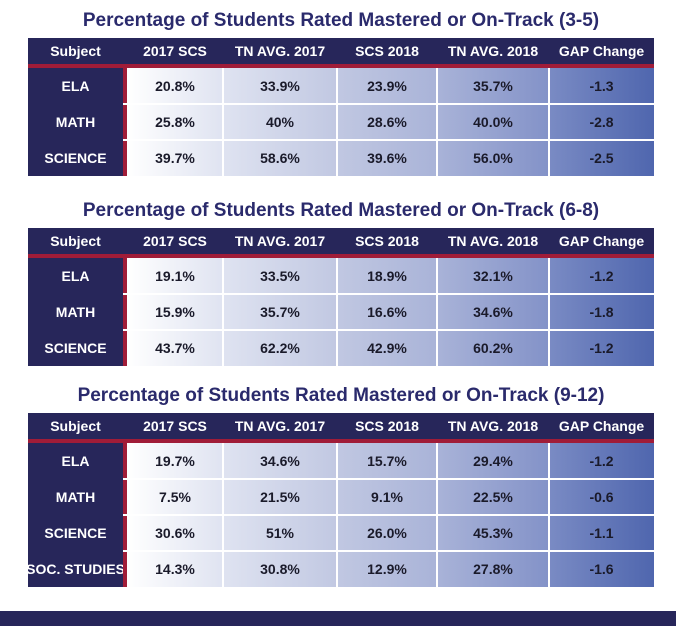 Image resolution: width=676 pixels, height=626 pixels. What do you see at coordinates (175, 312) in the screenshot?
I see `value-cell: 15.9%` at bounding box center [175, 312].